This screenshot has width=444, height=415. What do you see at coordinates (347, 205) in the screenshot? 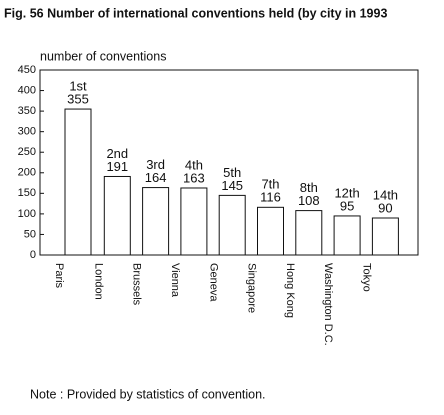
I see `value-label: 95` at bounding box center [347, 205].